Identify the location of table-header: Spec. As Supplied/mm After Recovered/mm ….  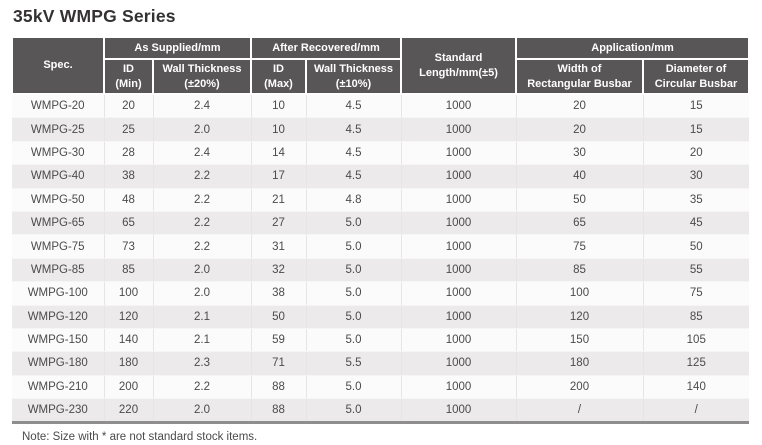
(381, 65).